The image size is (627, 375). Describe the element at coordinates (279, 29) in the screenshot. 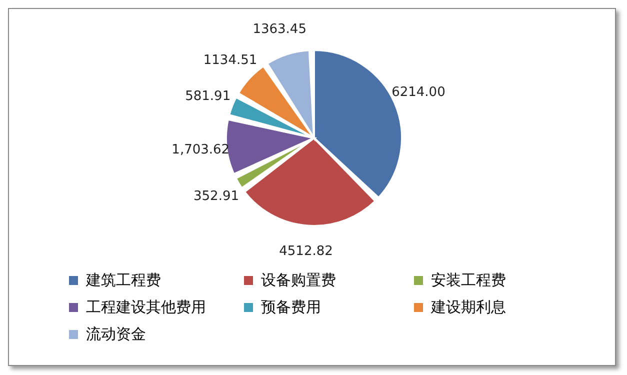

I see `data-label: 1363.45` at that location.